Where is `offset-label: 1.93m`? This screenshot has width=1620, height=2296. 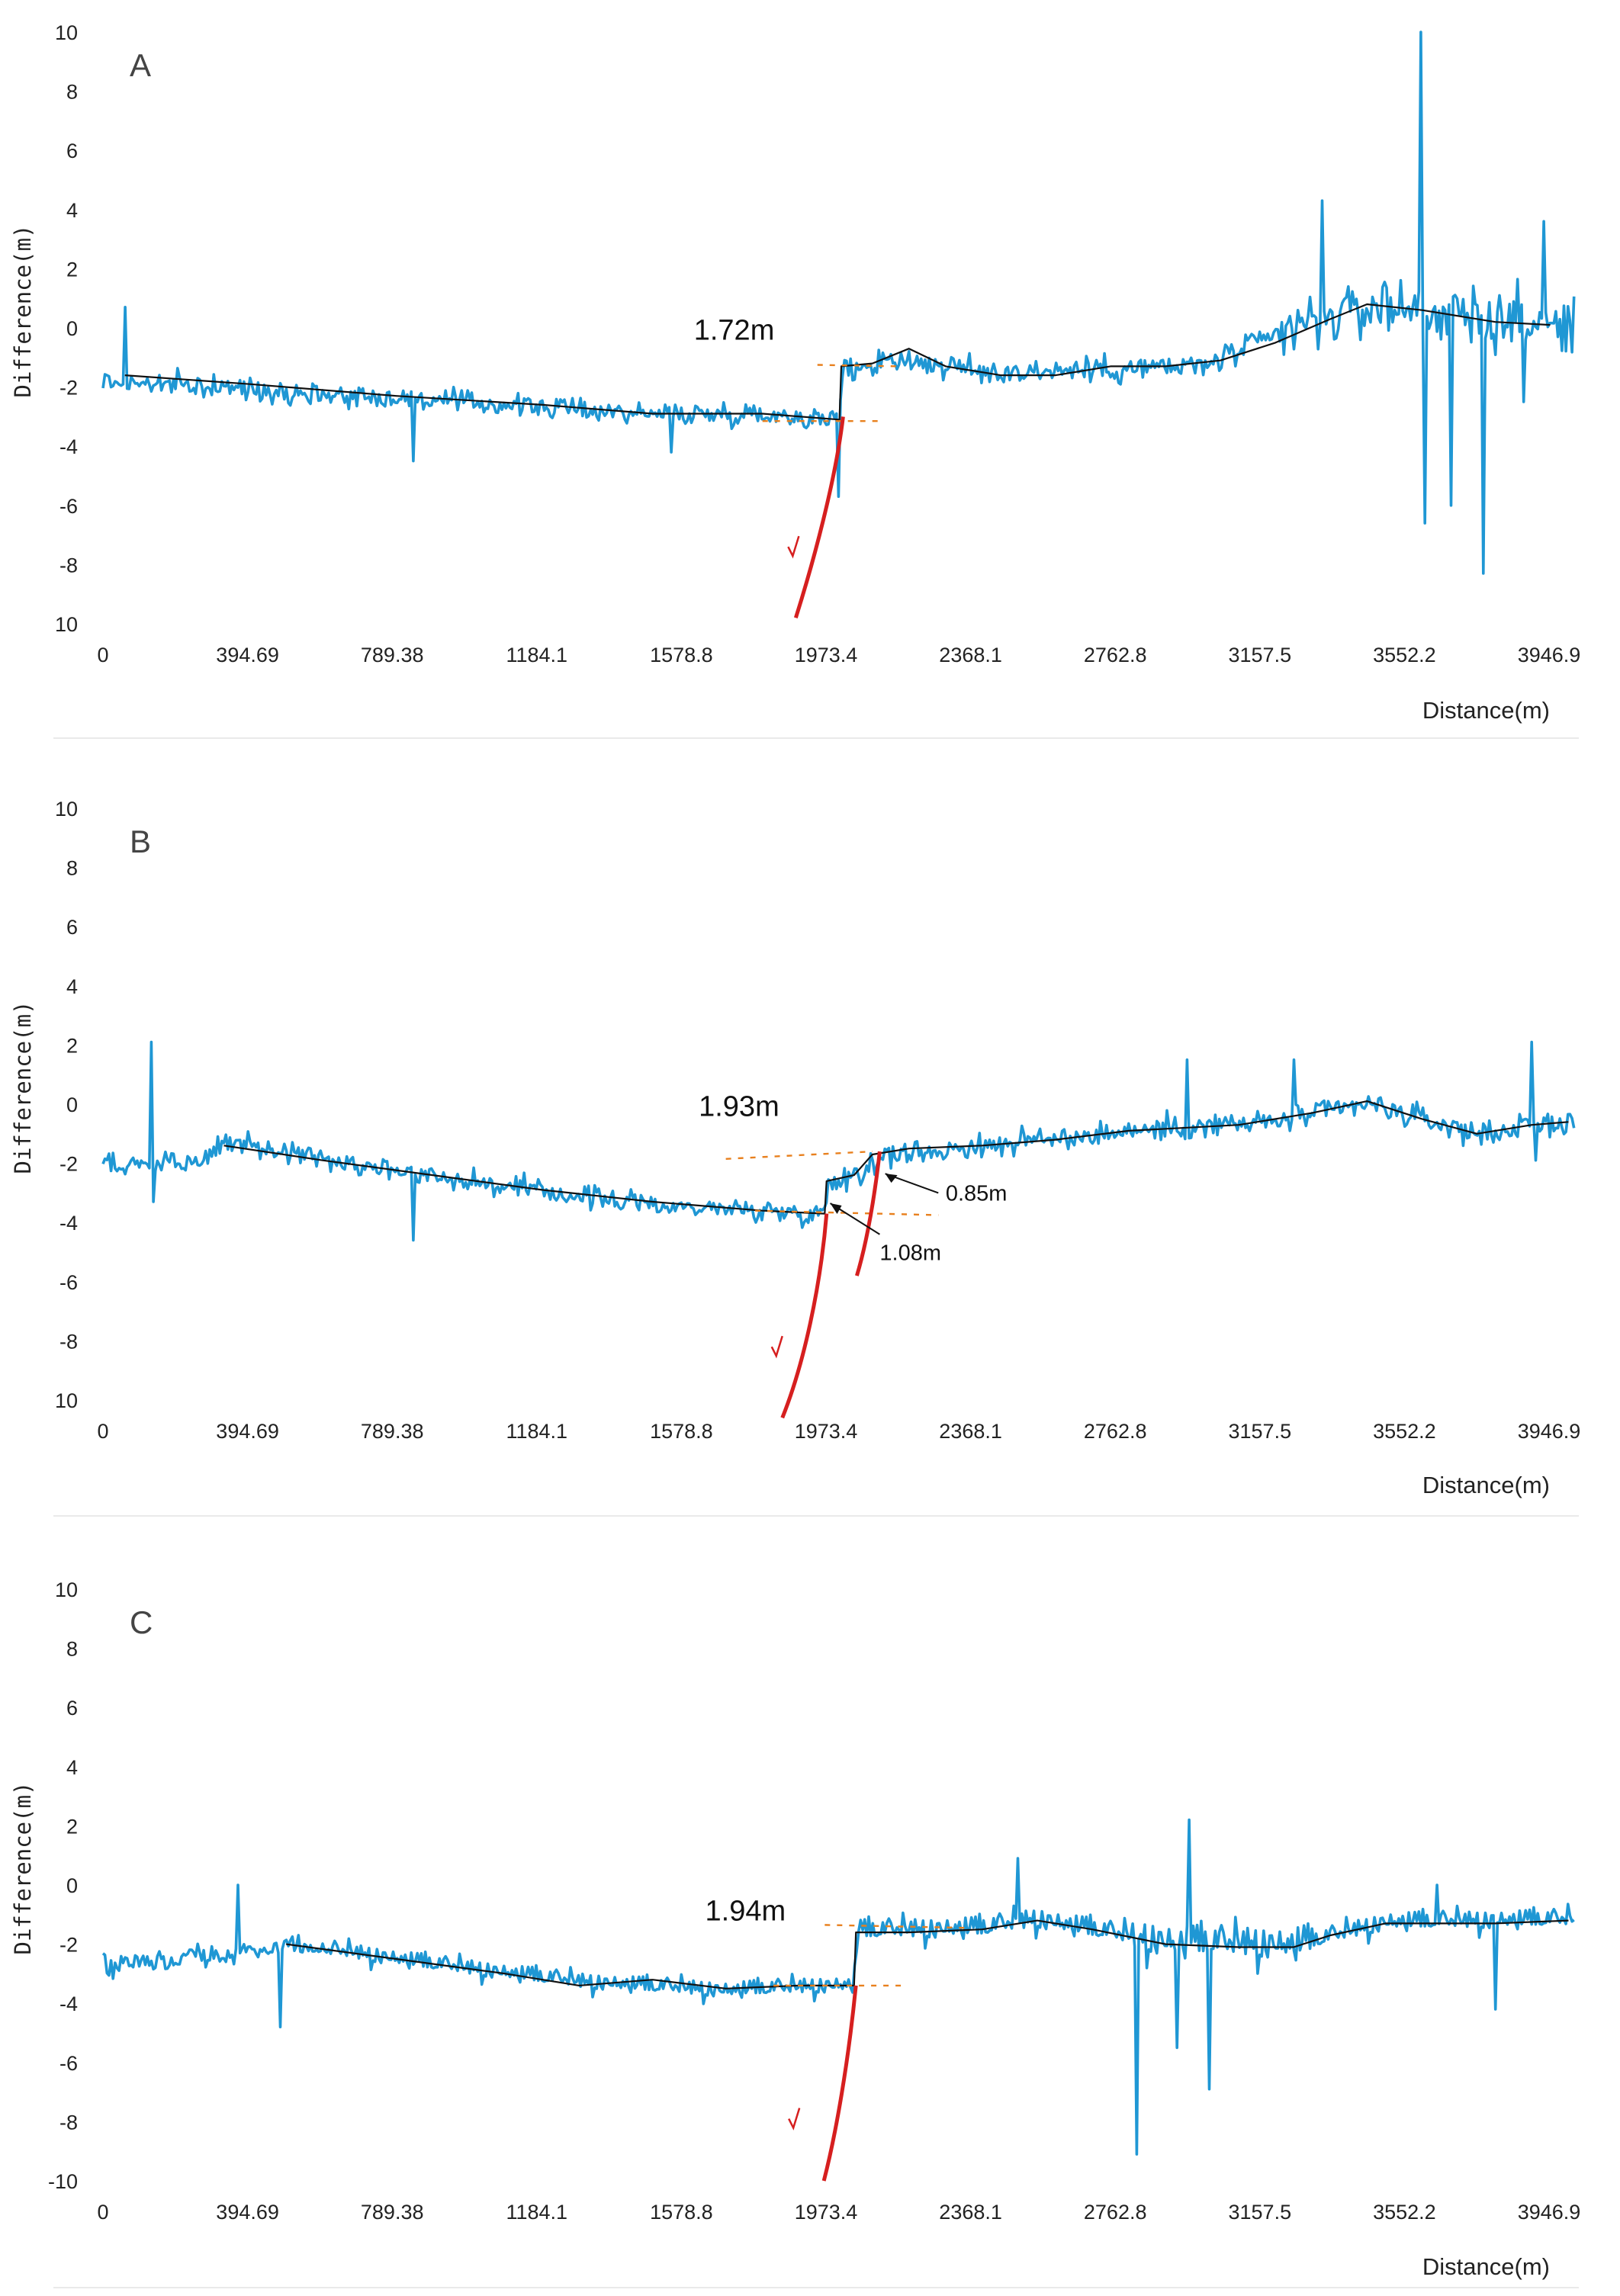 offset-label: 1.93m is located at coordinates (739, 1107).